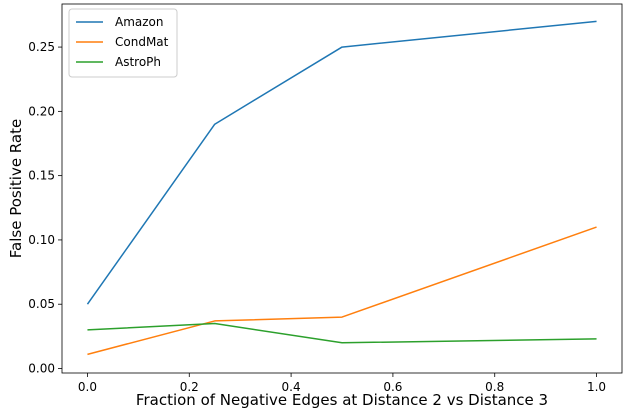 This screenshot has width=625, height=413. I want to click on x-tick-label: 1.0, so click(596, 387).